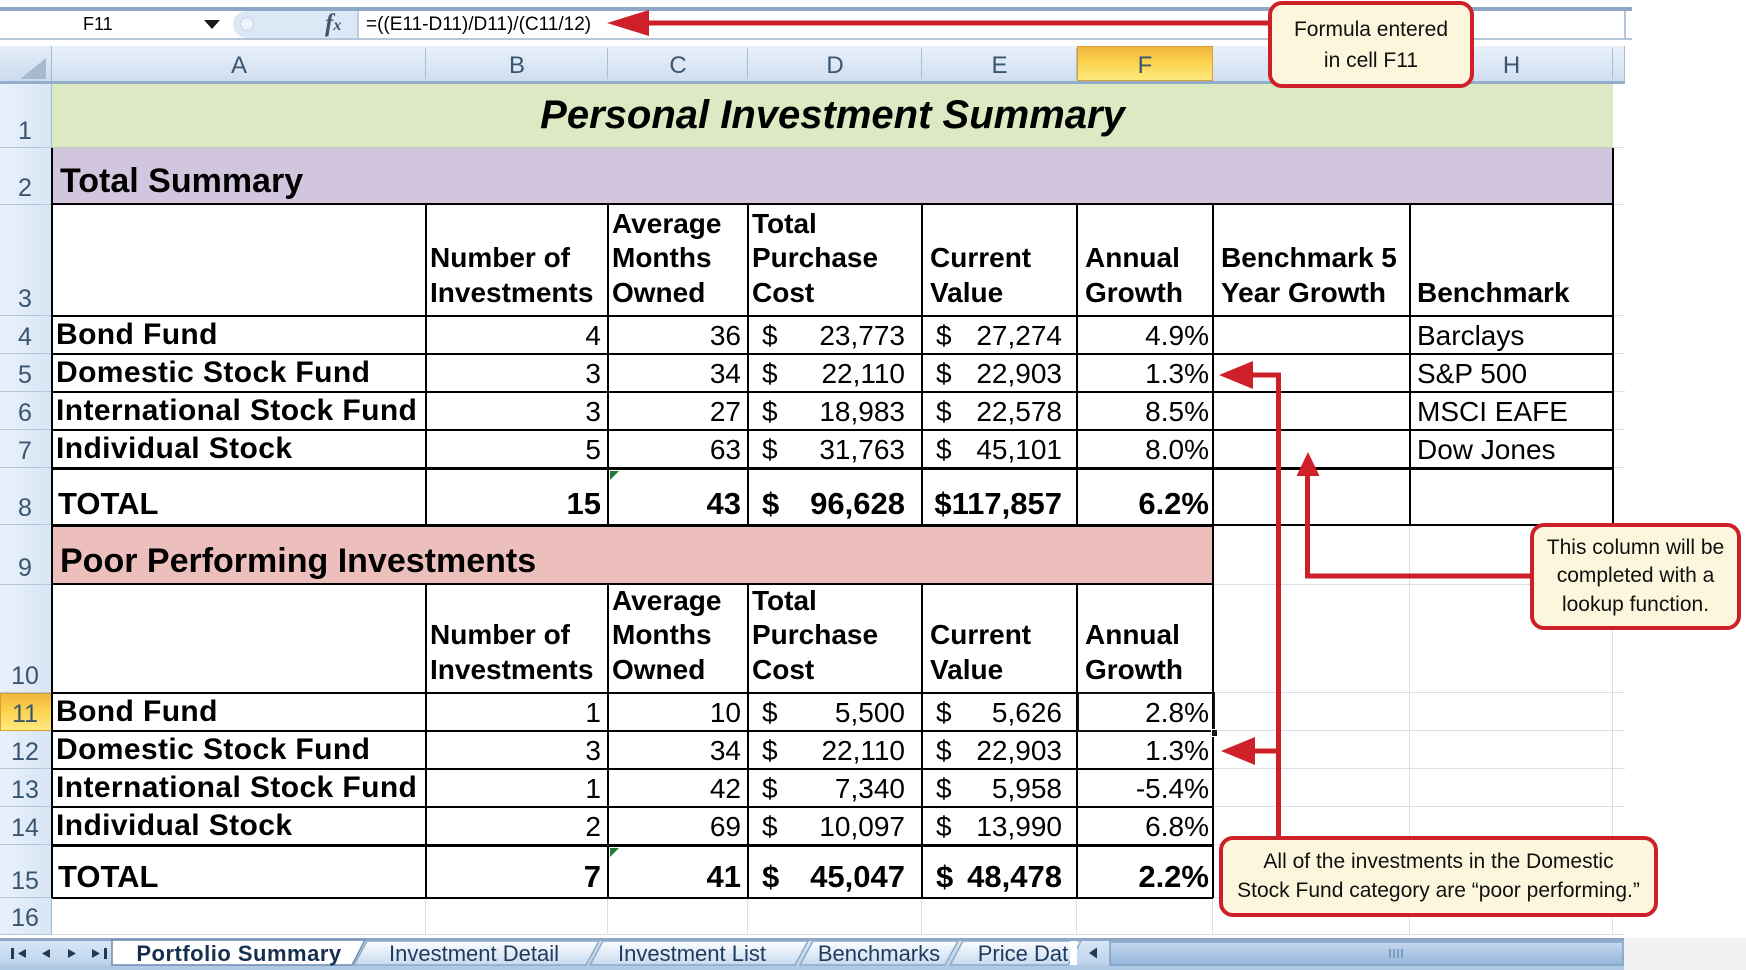 The image size is (1746, 970). I want to click on svg-text: Benchmarks, so click(879, 953).